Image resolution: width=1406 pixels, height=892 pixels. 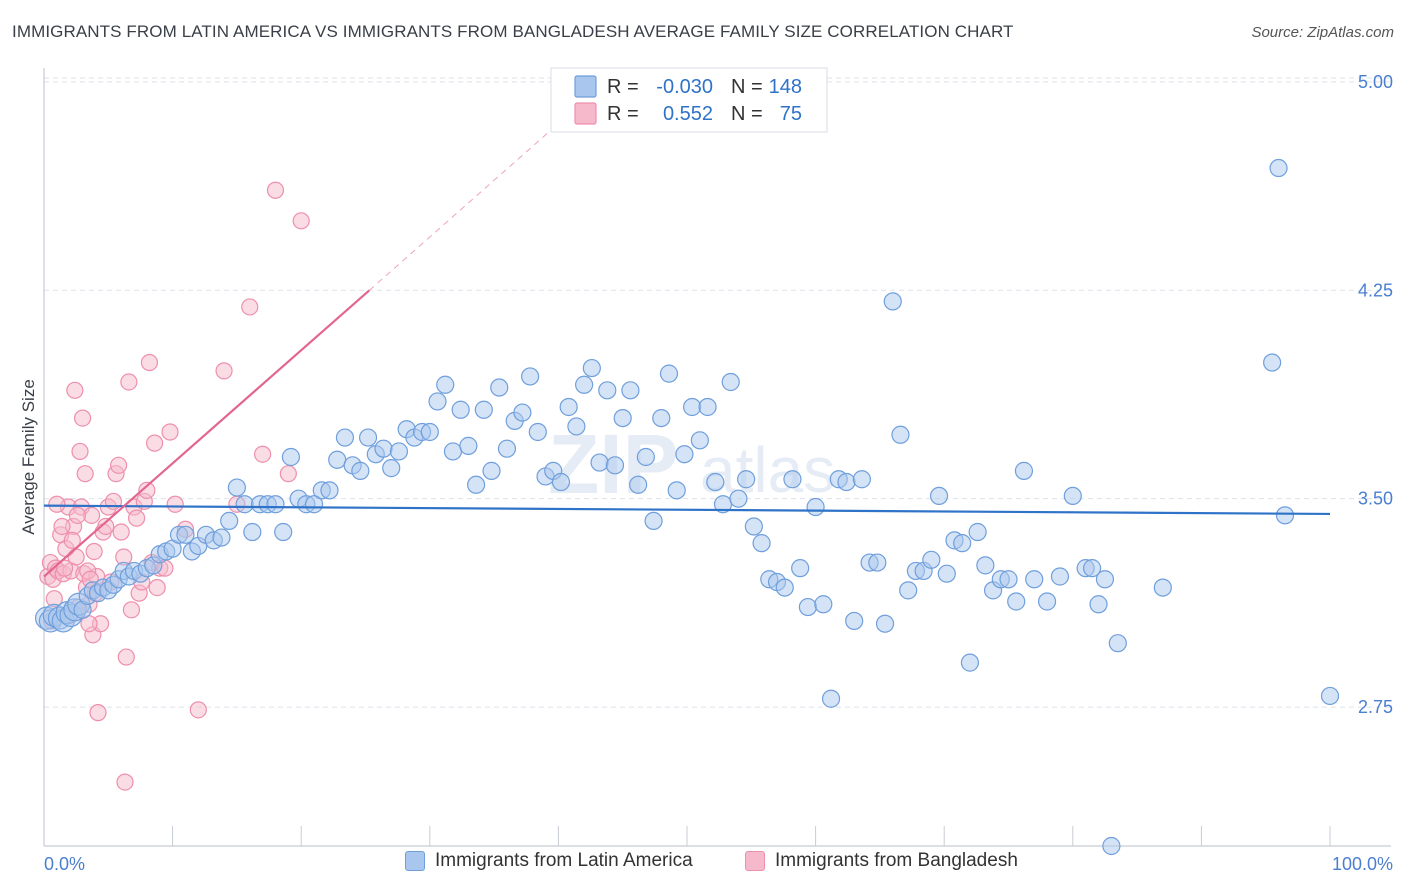 I want to click on y-axis-title: Average Family Size, so click(x=28, y=457).